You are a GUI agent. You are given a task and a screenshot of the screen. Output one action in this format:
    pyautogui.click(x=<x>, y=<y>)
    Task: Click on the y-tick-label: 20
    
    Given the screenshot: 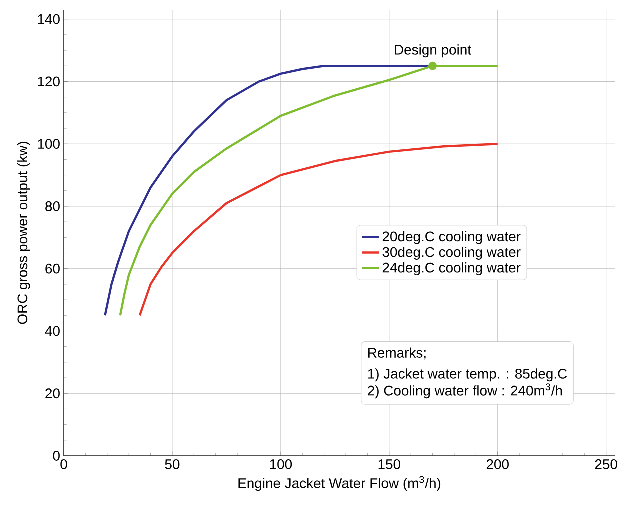 What is the action you would take?
    pyautogui.click(x=53, y=393)
    